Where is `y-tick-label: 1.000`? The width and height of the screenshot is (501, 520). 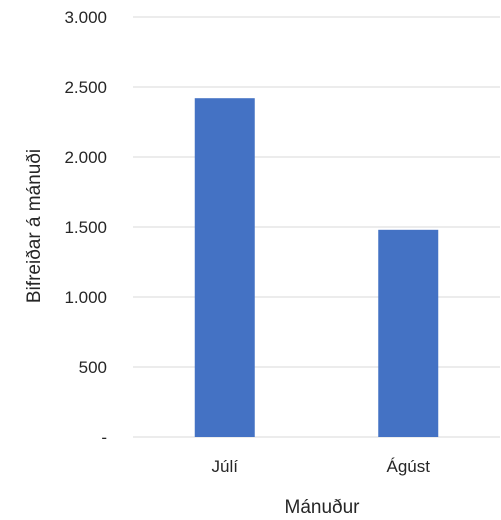
y-tick-label: 1.000 is located at coordinates (85, 297).